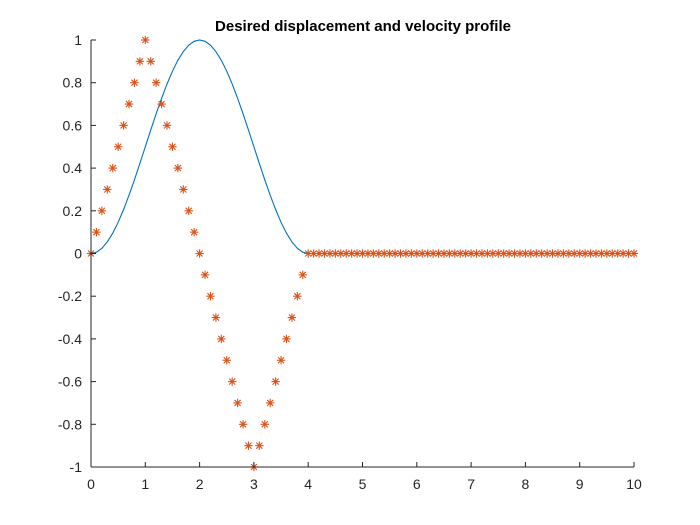 This screenshot has width=700, height=525. I want to click on x-tick-label: 4, so click(308, 484).